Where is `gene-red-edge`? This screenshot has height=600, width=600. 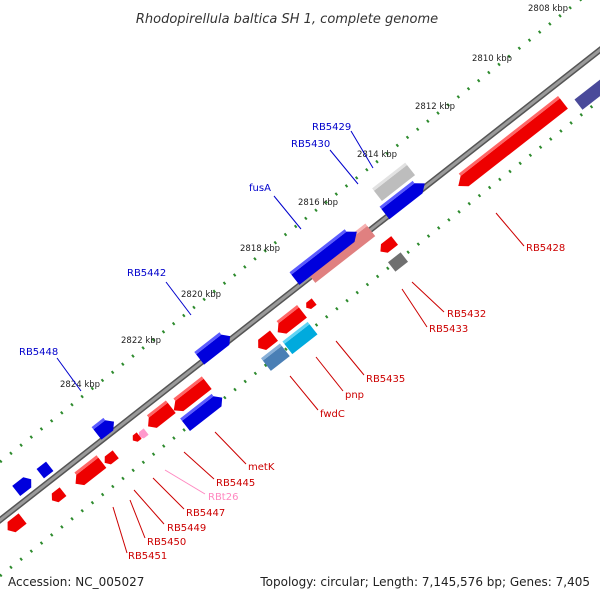 gene-red-edge is located at coordinates (15, 524).